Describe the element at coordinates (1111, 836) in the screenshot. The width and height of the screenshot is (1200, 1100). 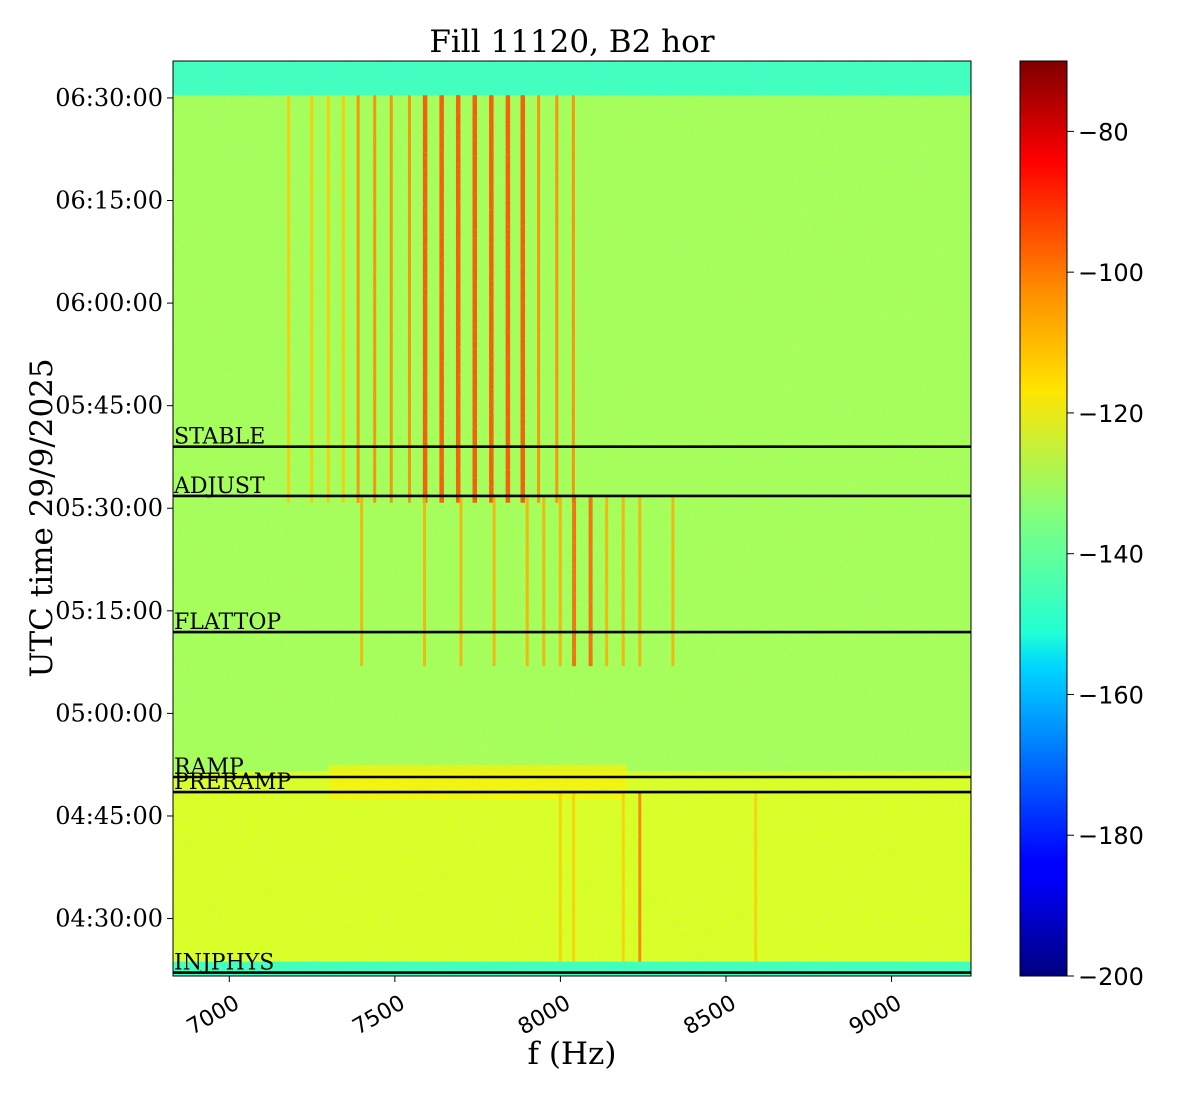
I see `colorbar-tick-label: −180` at that location.